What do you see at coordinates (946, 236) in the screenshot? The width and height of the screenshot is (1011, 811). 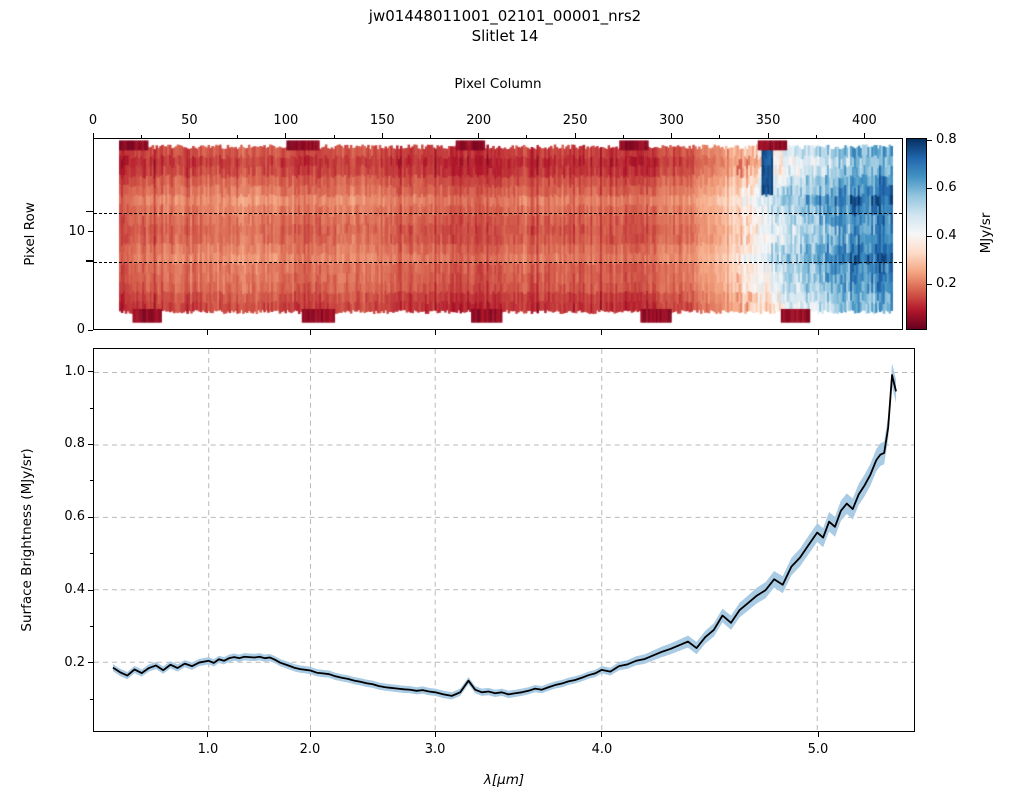 I see `colorbar-tick-label: 0.4` at bounding box center [946, 236].